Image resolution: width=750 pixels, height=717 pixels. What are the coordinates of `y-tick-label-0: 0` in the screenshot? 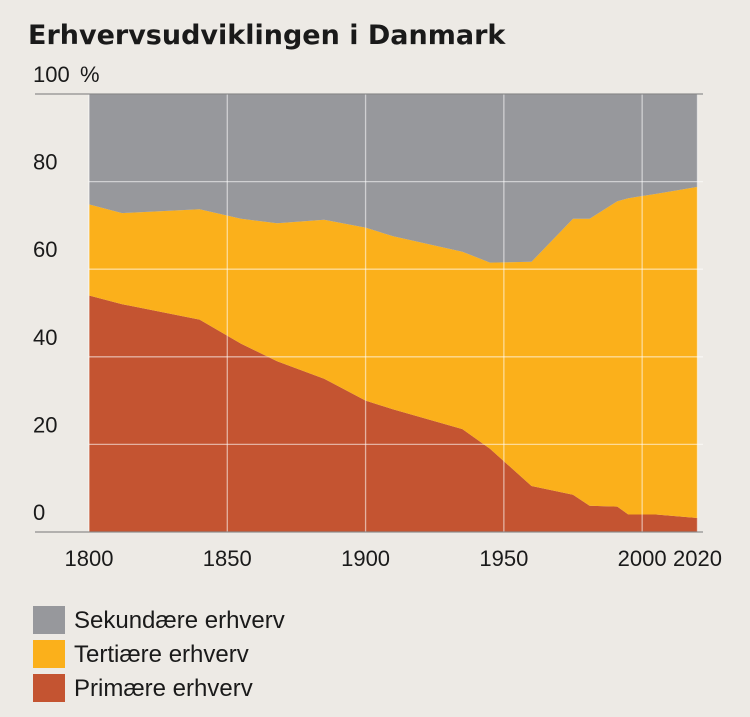 It's located at (39, 512).